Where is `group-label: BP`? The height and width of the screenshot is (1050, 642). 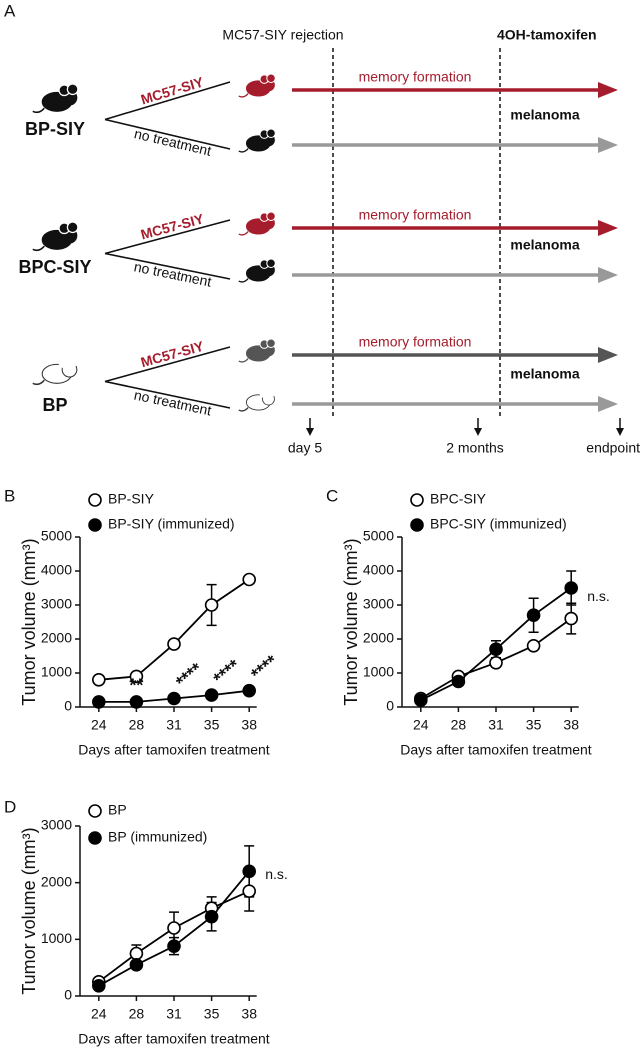
group-label: BP is located at coordinates (54, 405).